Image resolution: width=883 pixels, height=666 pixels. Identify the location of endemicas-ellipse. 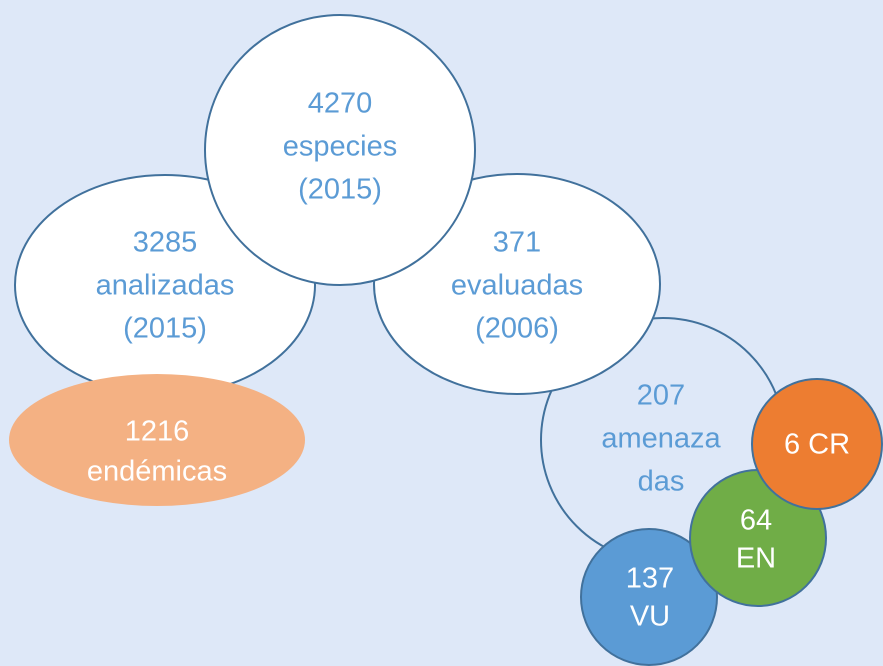
(157, 440).